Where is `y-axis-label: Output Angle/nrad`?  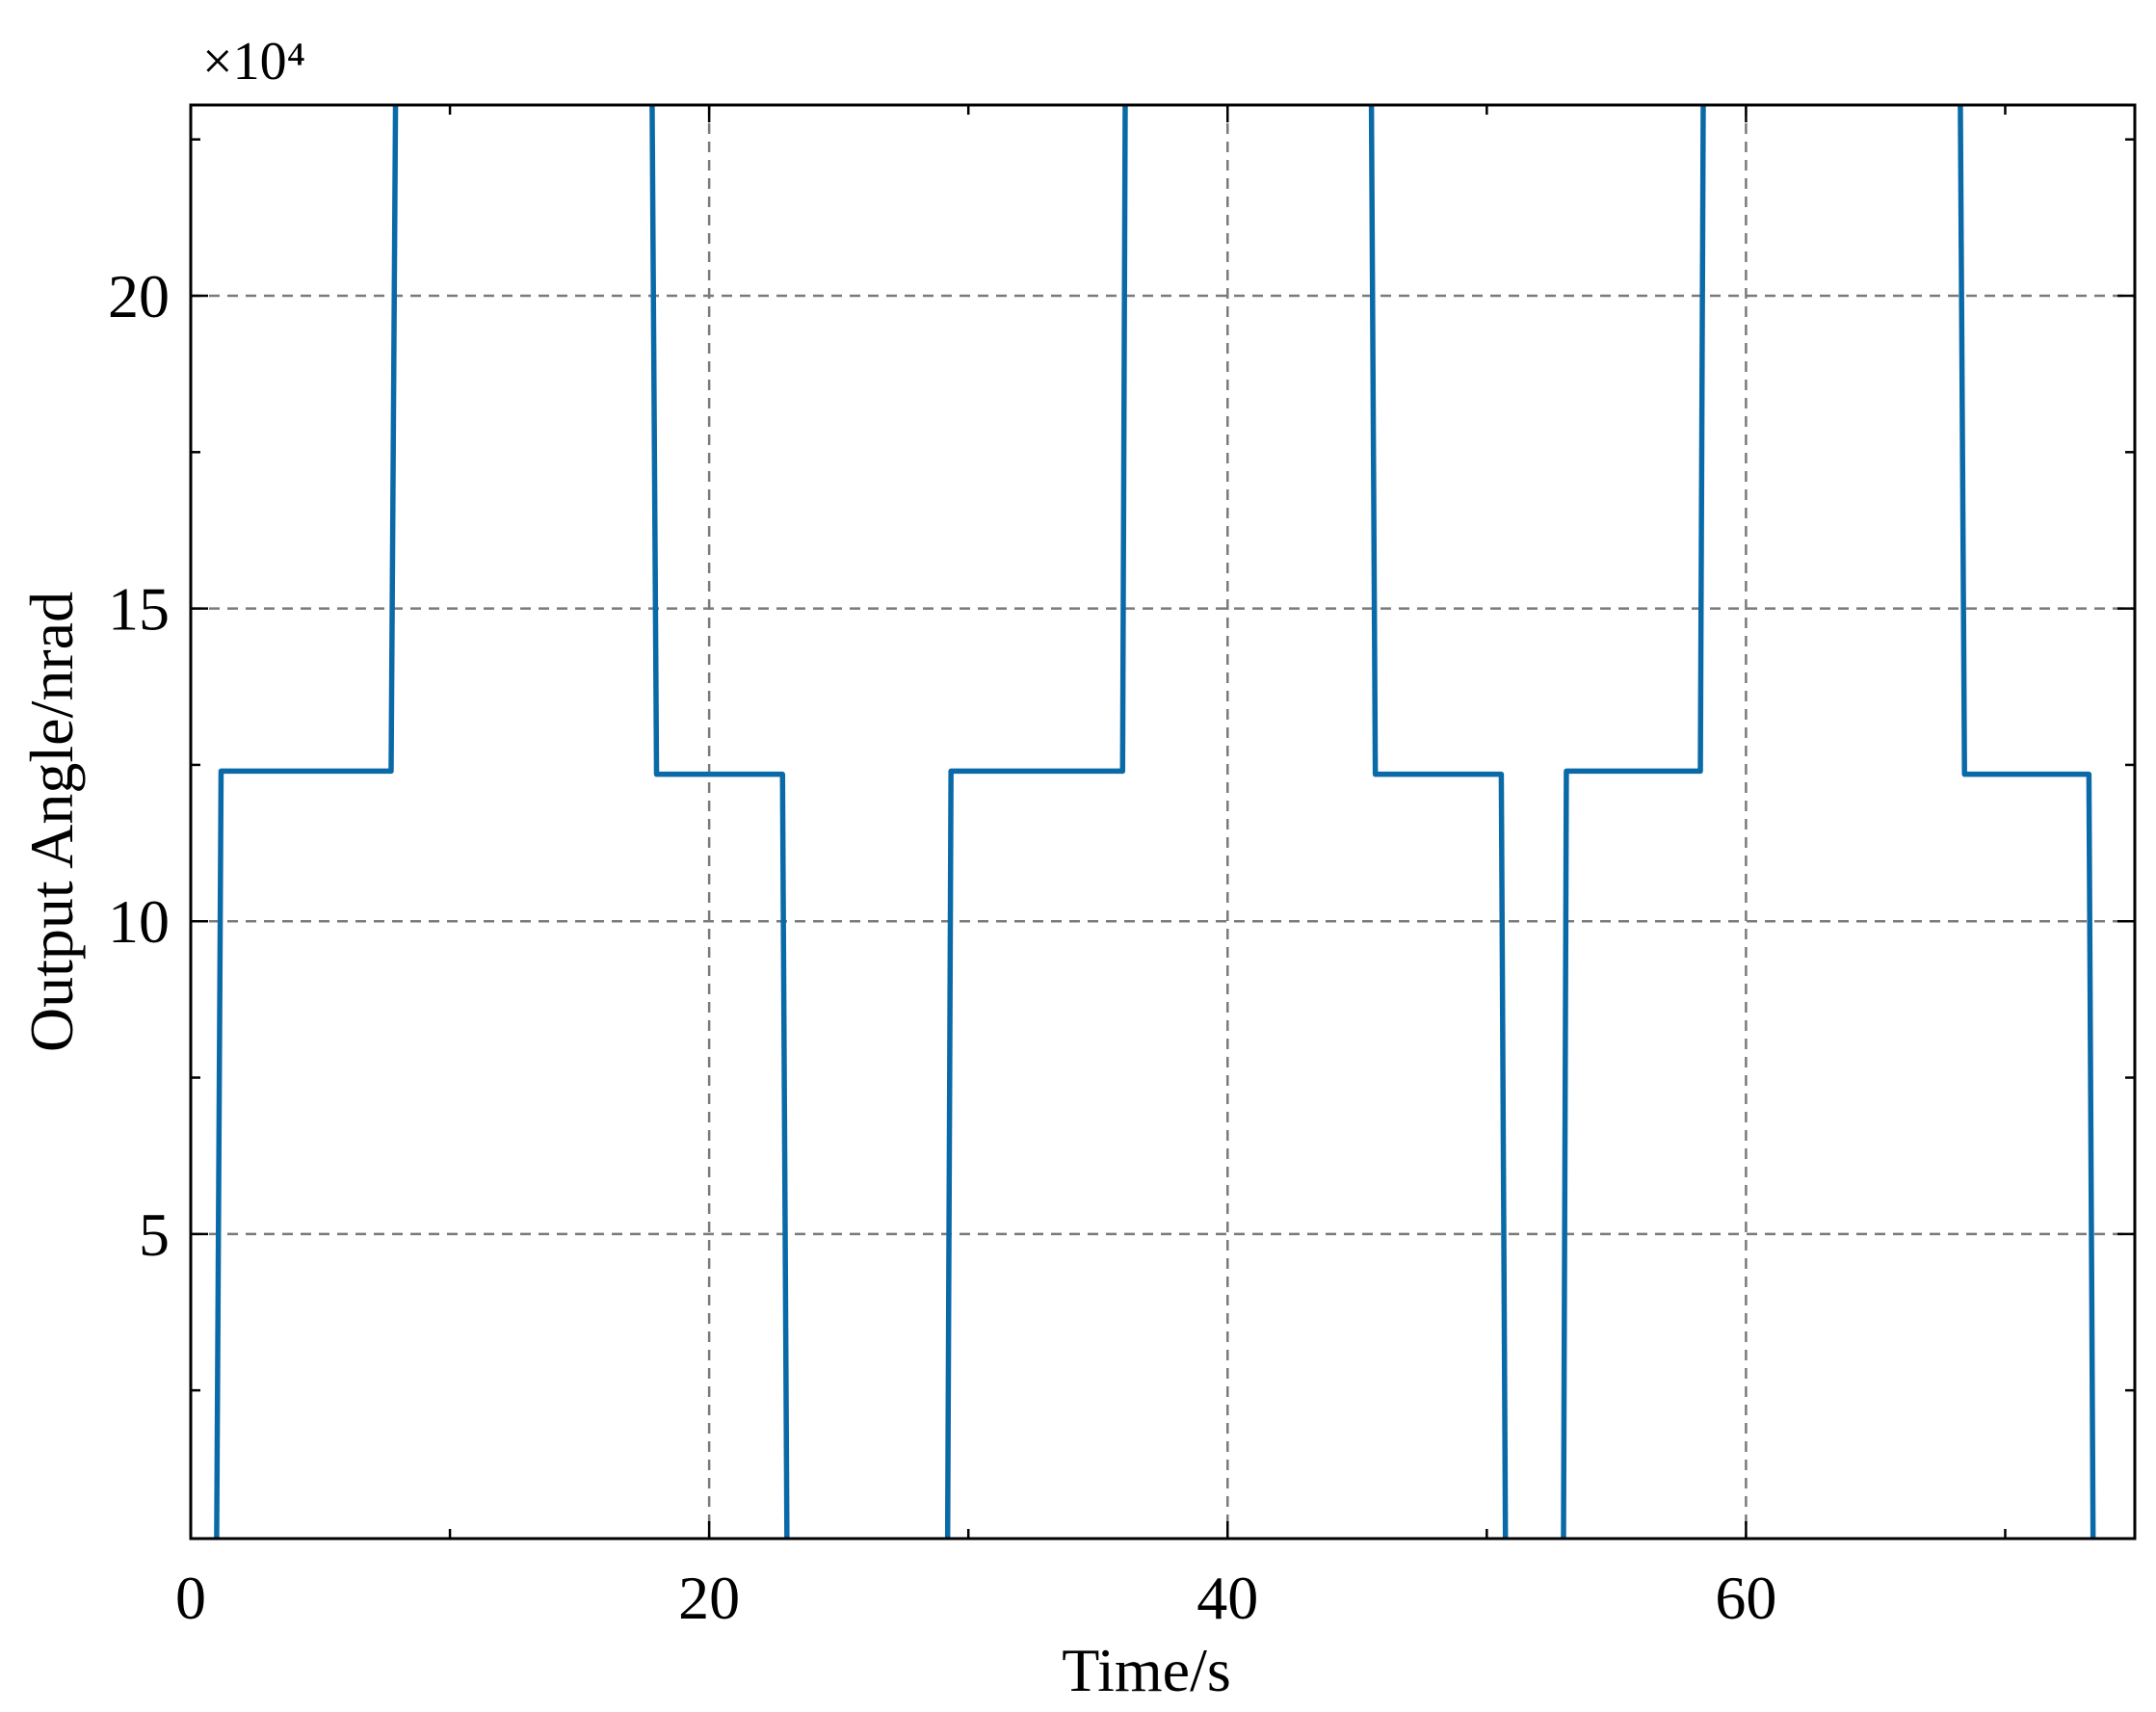 y-axis-label: Output Angle/nrad is located at coordinates (51, 822).